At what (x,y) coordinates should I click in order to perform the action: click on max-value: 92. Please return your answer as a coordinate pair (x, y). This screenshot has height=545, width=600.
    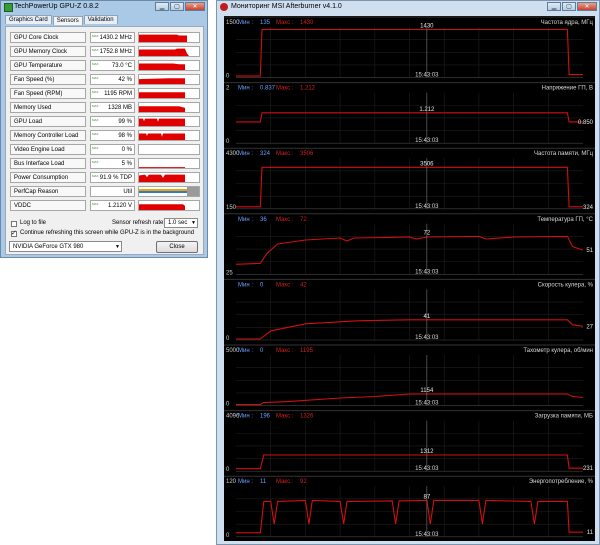
    Looking at the image, I should click on (303, 482).